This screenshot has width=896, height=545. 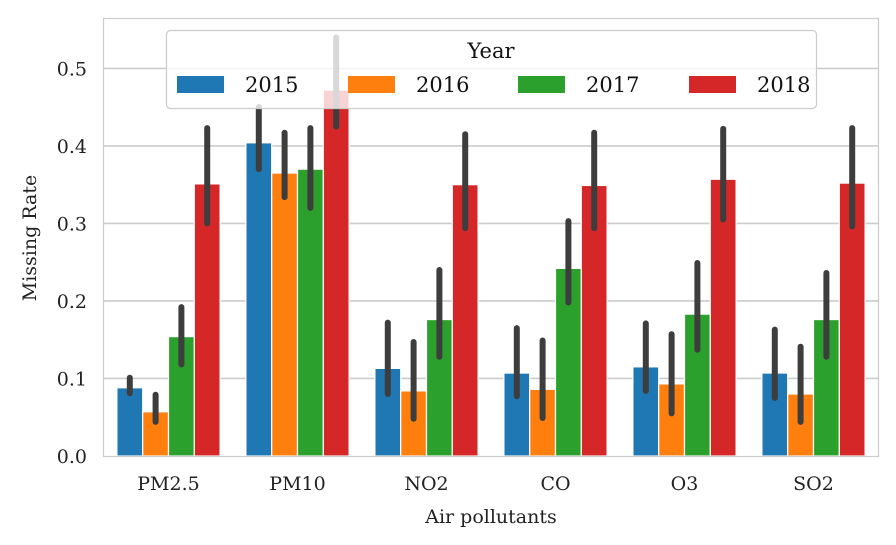 What do you see at coordinates (783, 85) in the screenshot?
I see `legend-label-2018: 2018` at bounding box center [783, 85].